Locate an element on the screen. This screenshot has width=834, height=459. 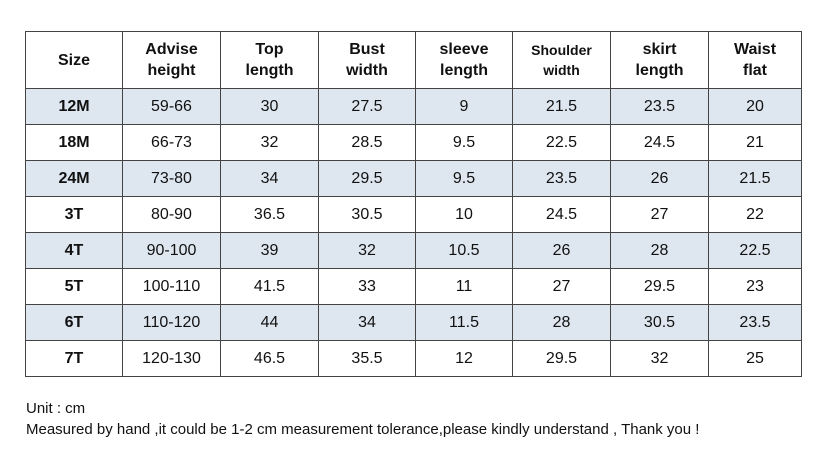
header-advise-height-line-2: height is located at coordinates (171, 70).